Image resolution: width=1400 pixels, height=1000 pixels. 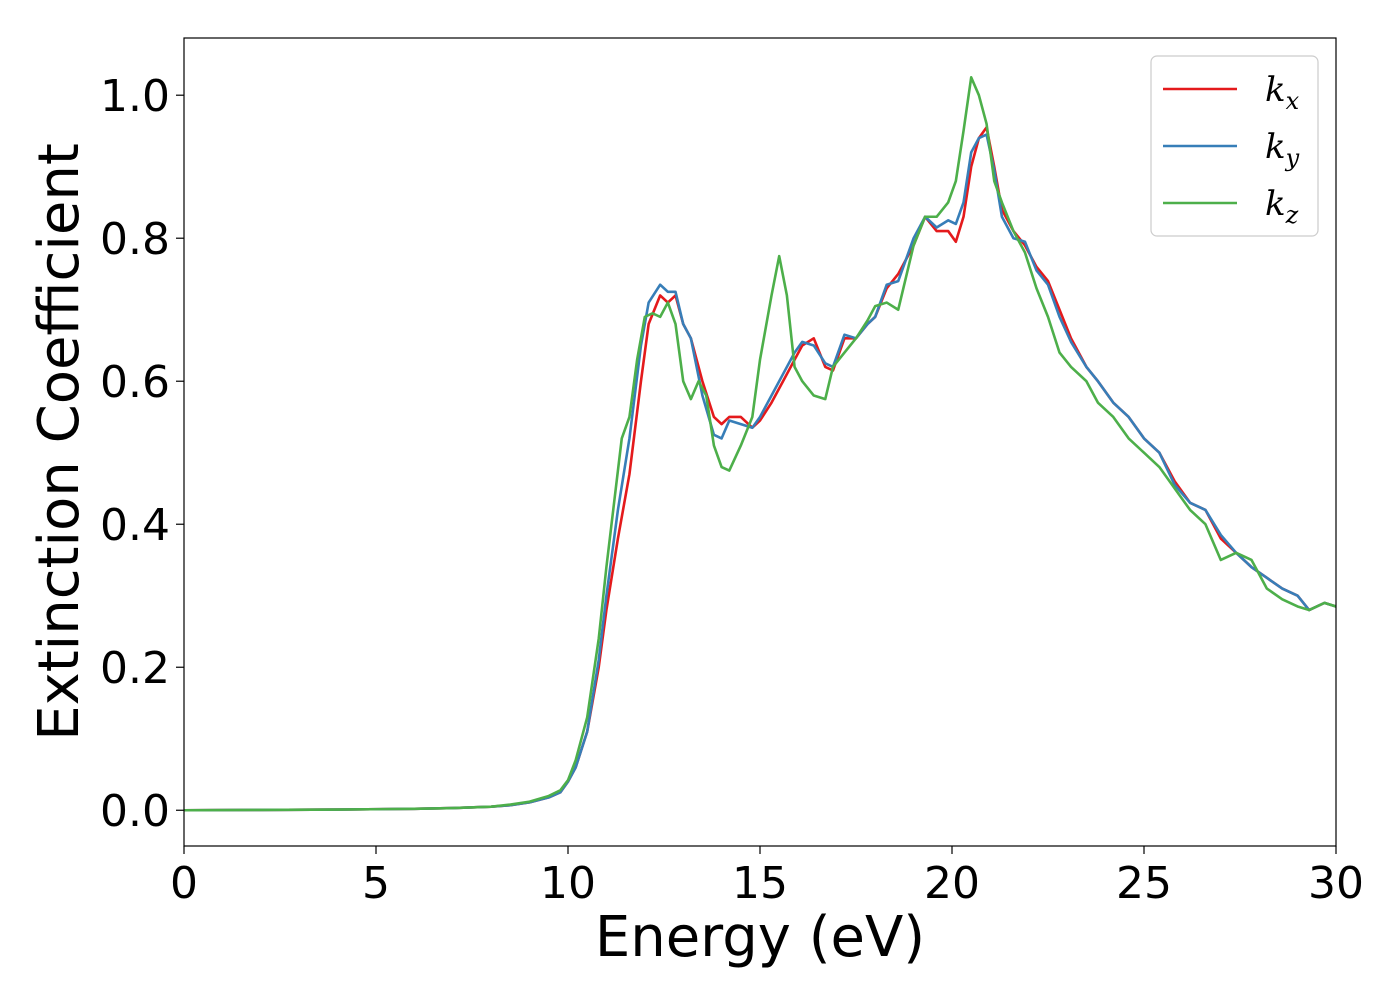 What do you see at coordinates (760, 937) in the screenshot?
I see `x-axis-title: Energy (eV)` at bounding box center [760, 937].